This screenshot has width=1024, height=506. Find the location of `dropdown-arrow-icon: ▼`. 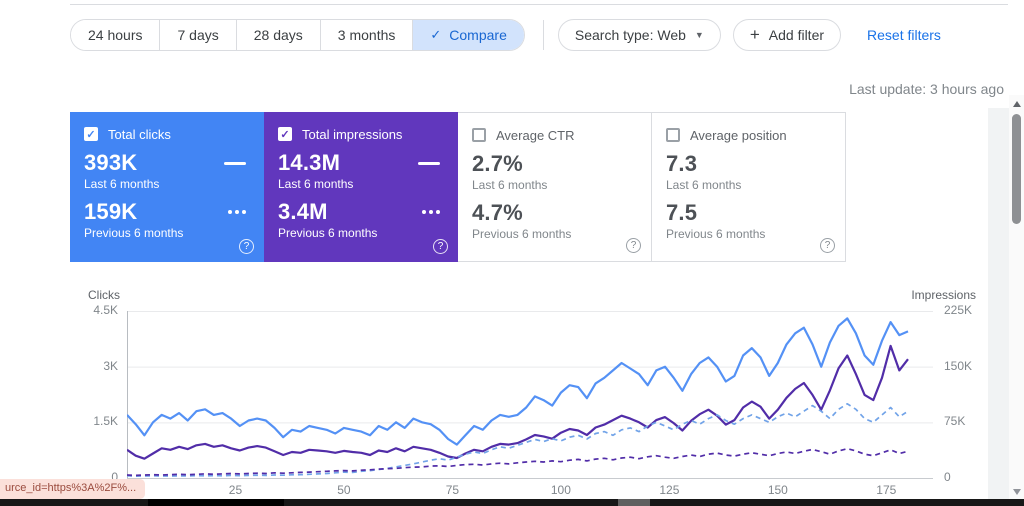

dropdown-arrow-icon: ▼ is located at coordinates (699, 35).